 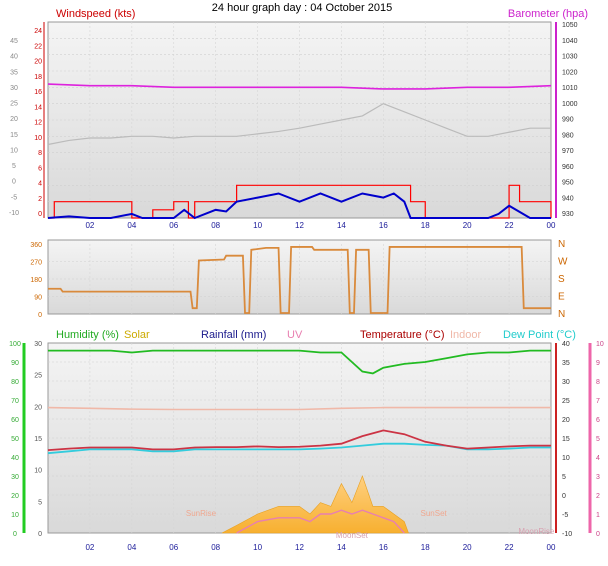 What do you see at coordinates (15, 439) in the screenshot?
I see `humidity-tick: 50` at bounding box center [15, 439].